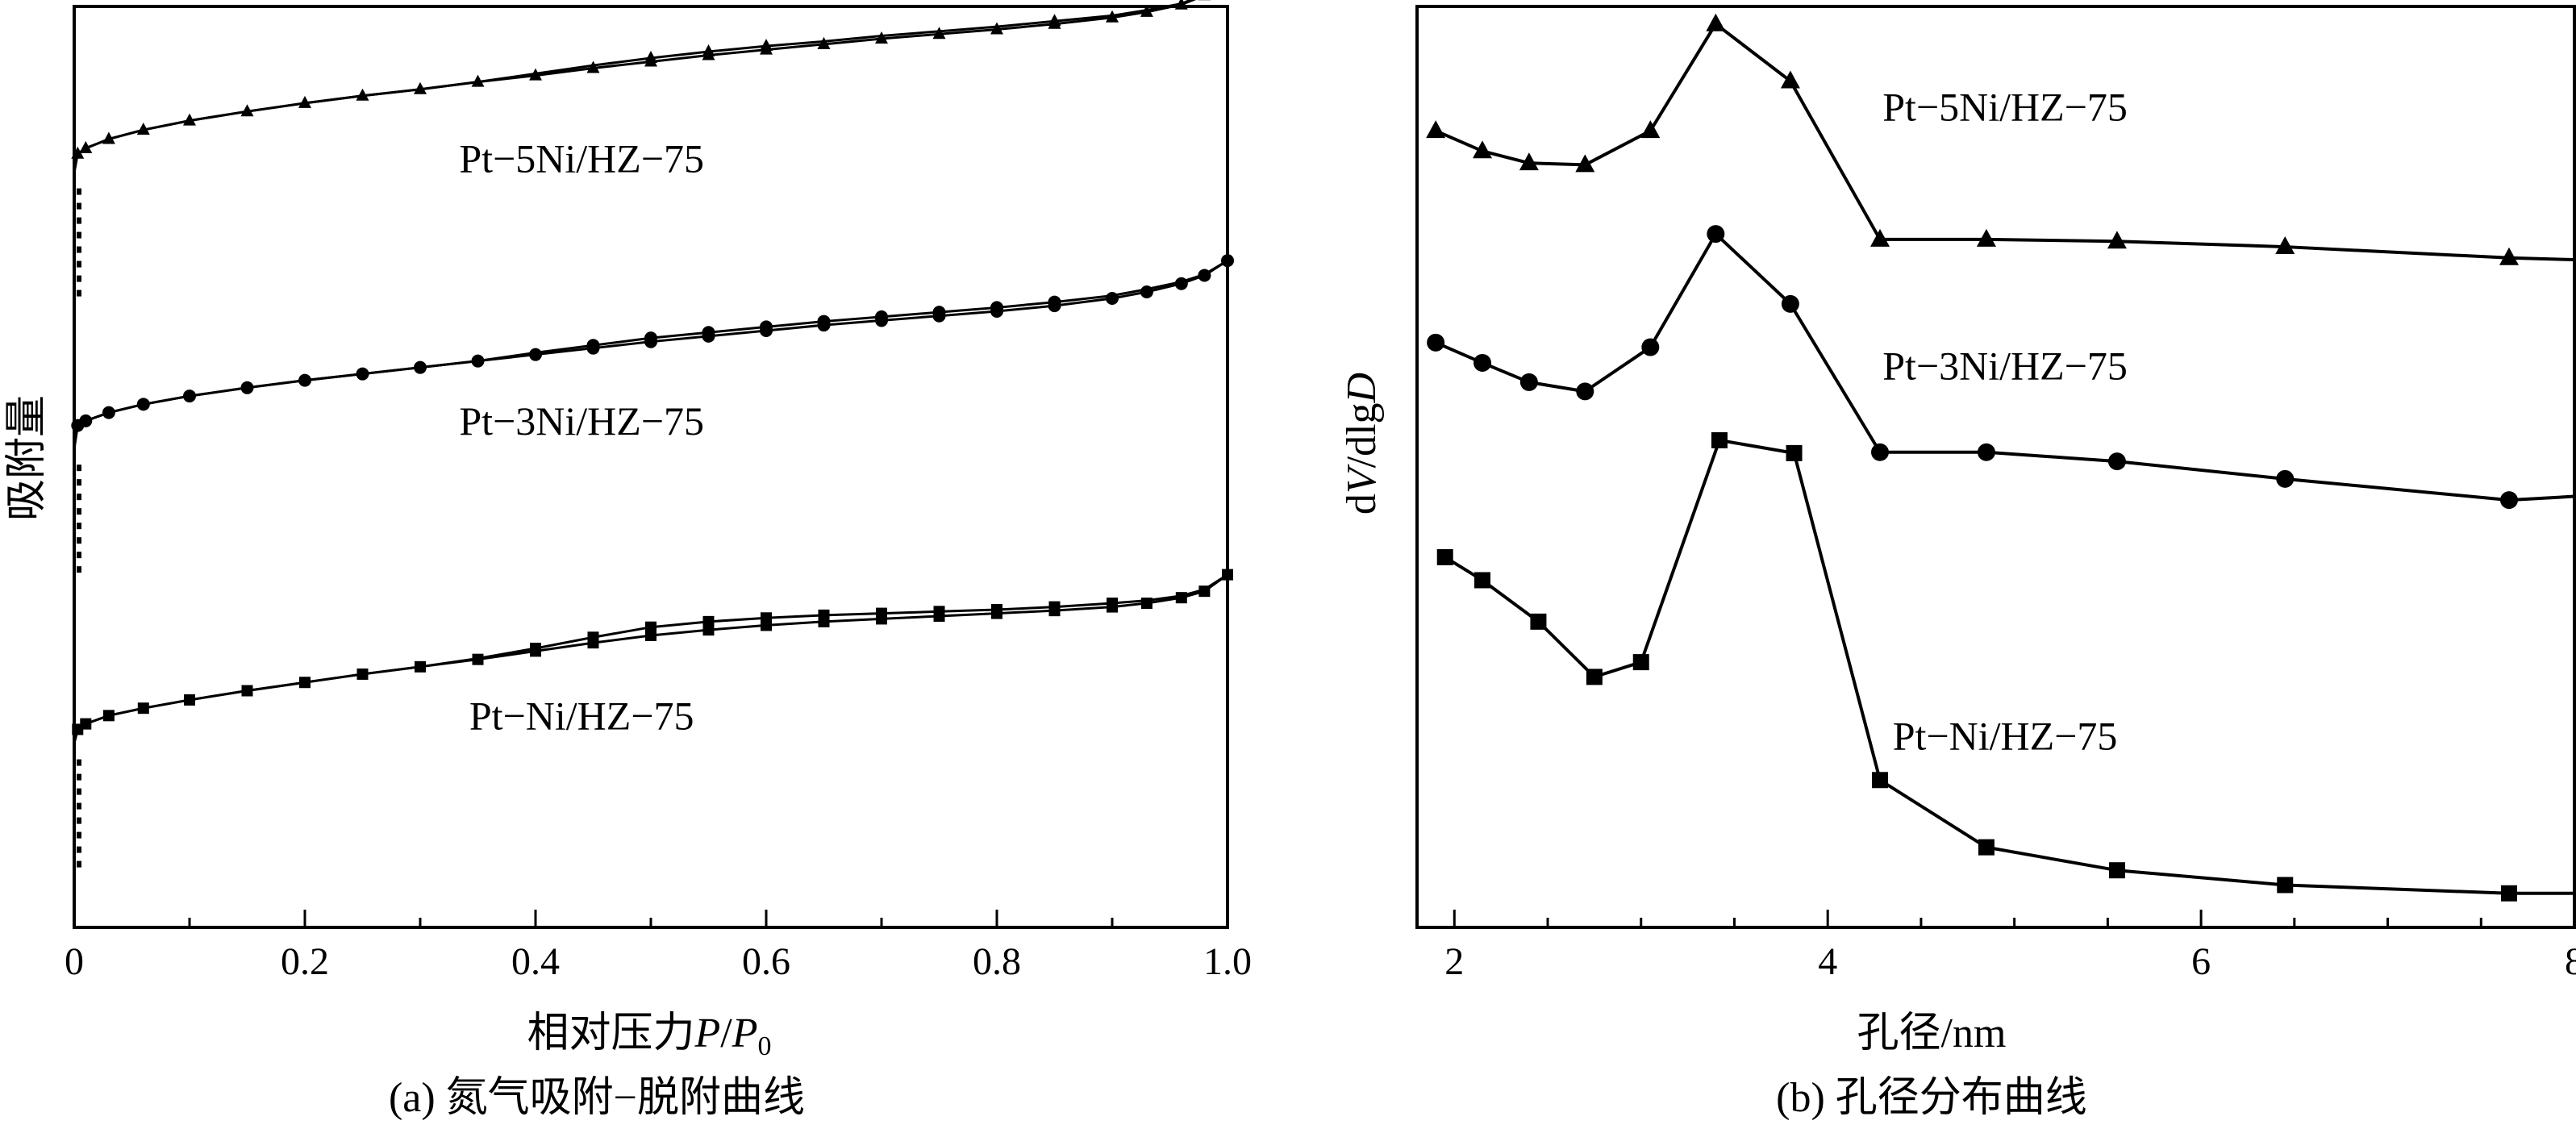 The image size is (2576, 1129). Describe the element at coordinates (1362, 504) in the screenshot. I see `y-axis-label-b-pre: d` at that location.